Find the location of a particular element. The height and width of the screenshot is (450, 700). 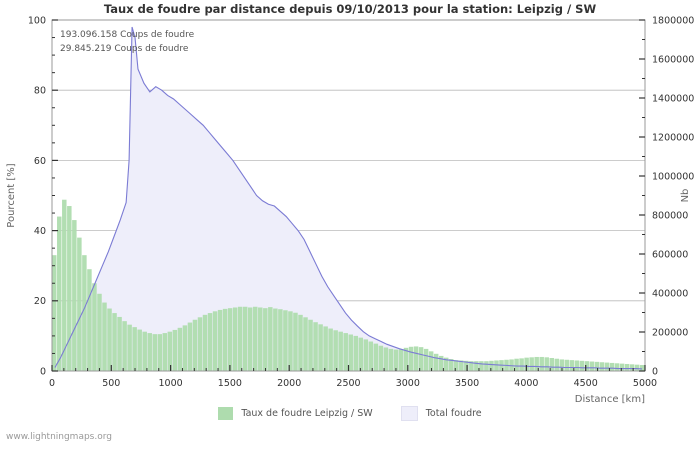

x-tick-label: 0 is located at coordinates (52, 383).